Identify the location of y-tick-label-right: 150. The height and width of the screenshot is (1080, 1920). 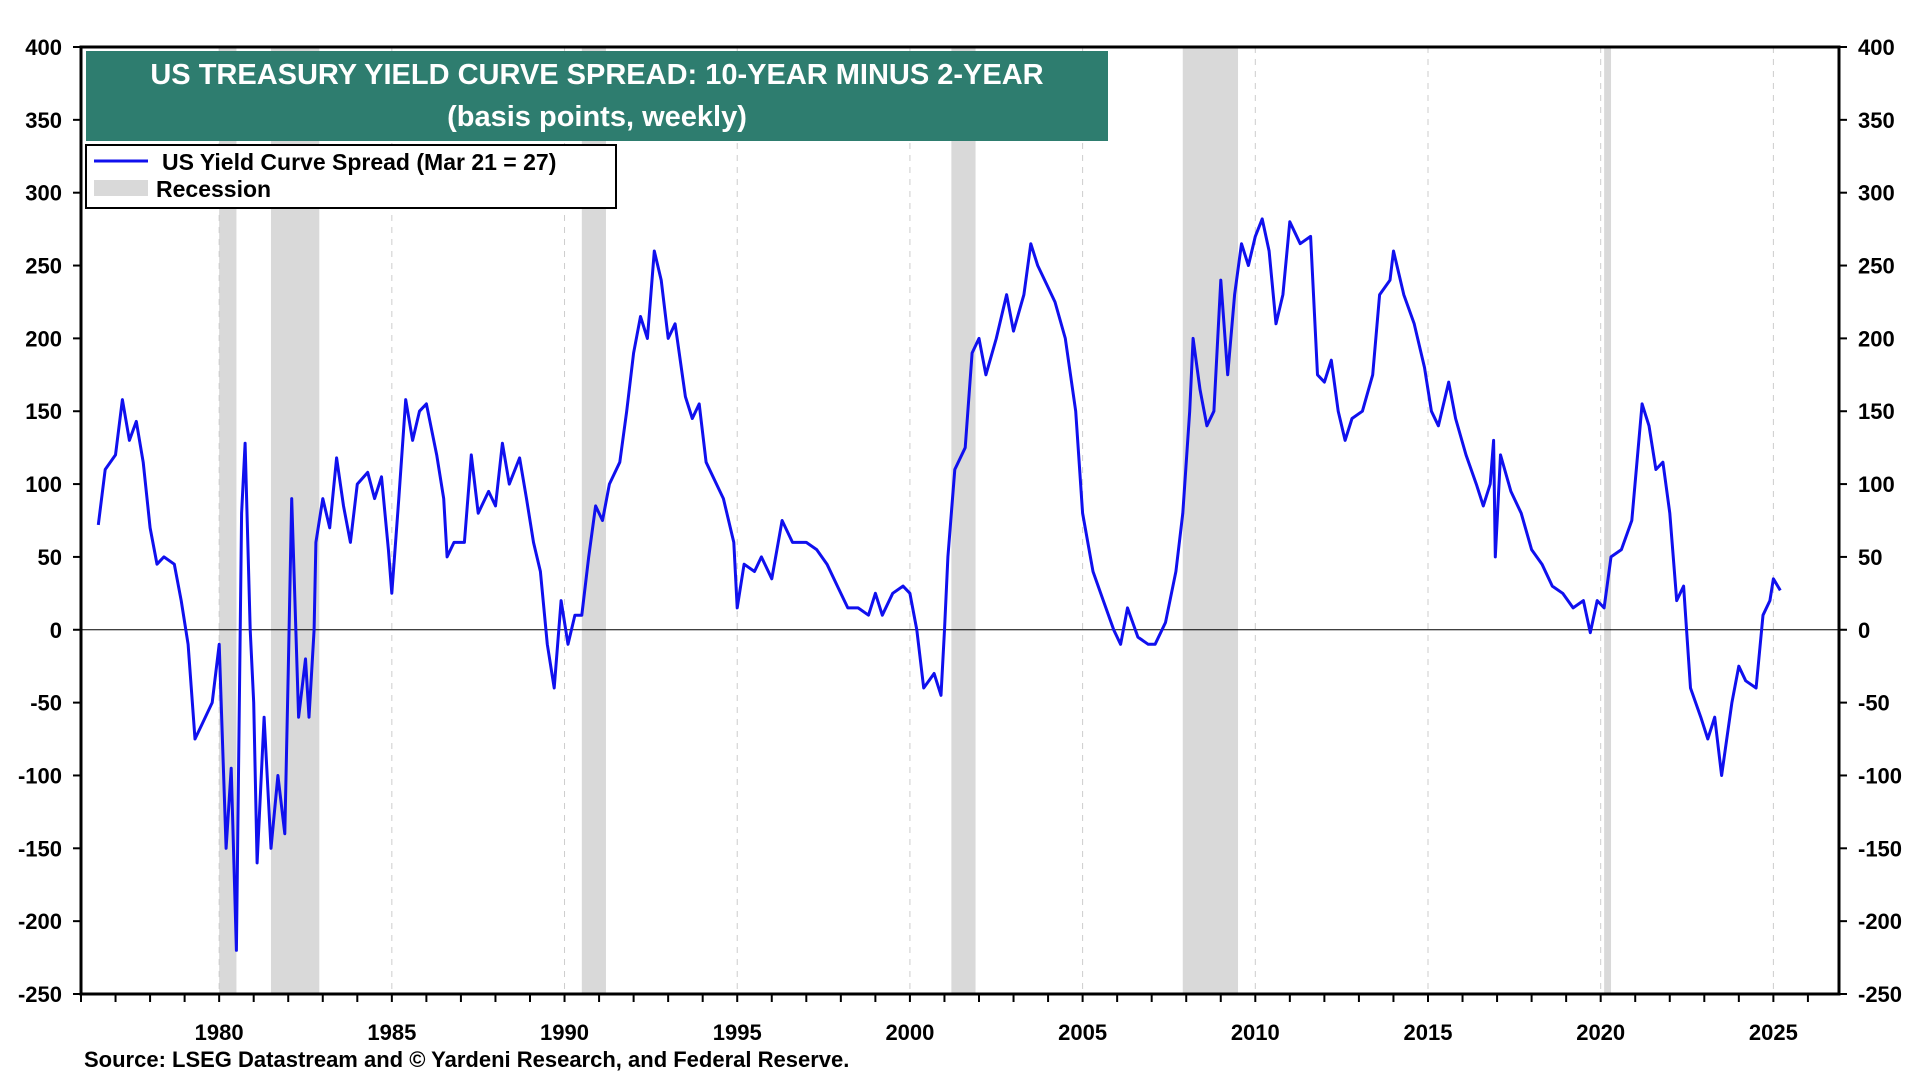
(1876, 411).